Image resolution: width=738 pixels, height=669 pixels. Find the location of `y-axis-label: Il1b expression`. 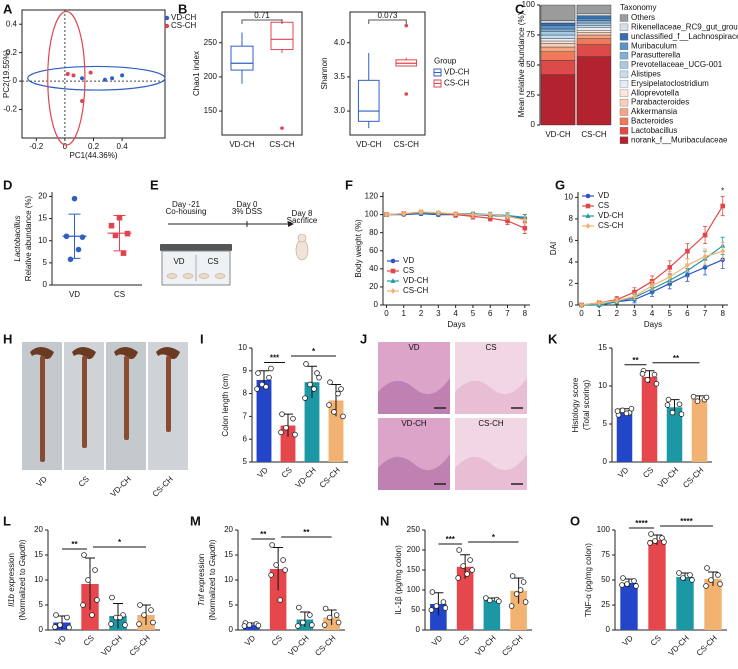

y-axis-label: Il1b expression is located at coordinates (11, 580).